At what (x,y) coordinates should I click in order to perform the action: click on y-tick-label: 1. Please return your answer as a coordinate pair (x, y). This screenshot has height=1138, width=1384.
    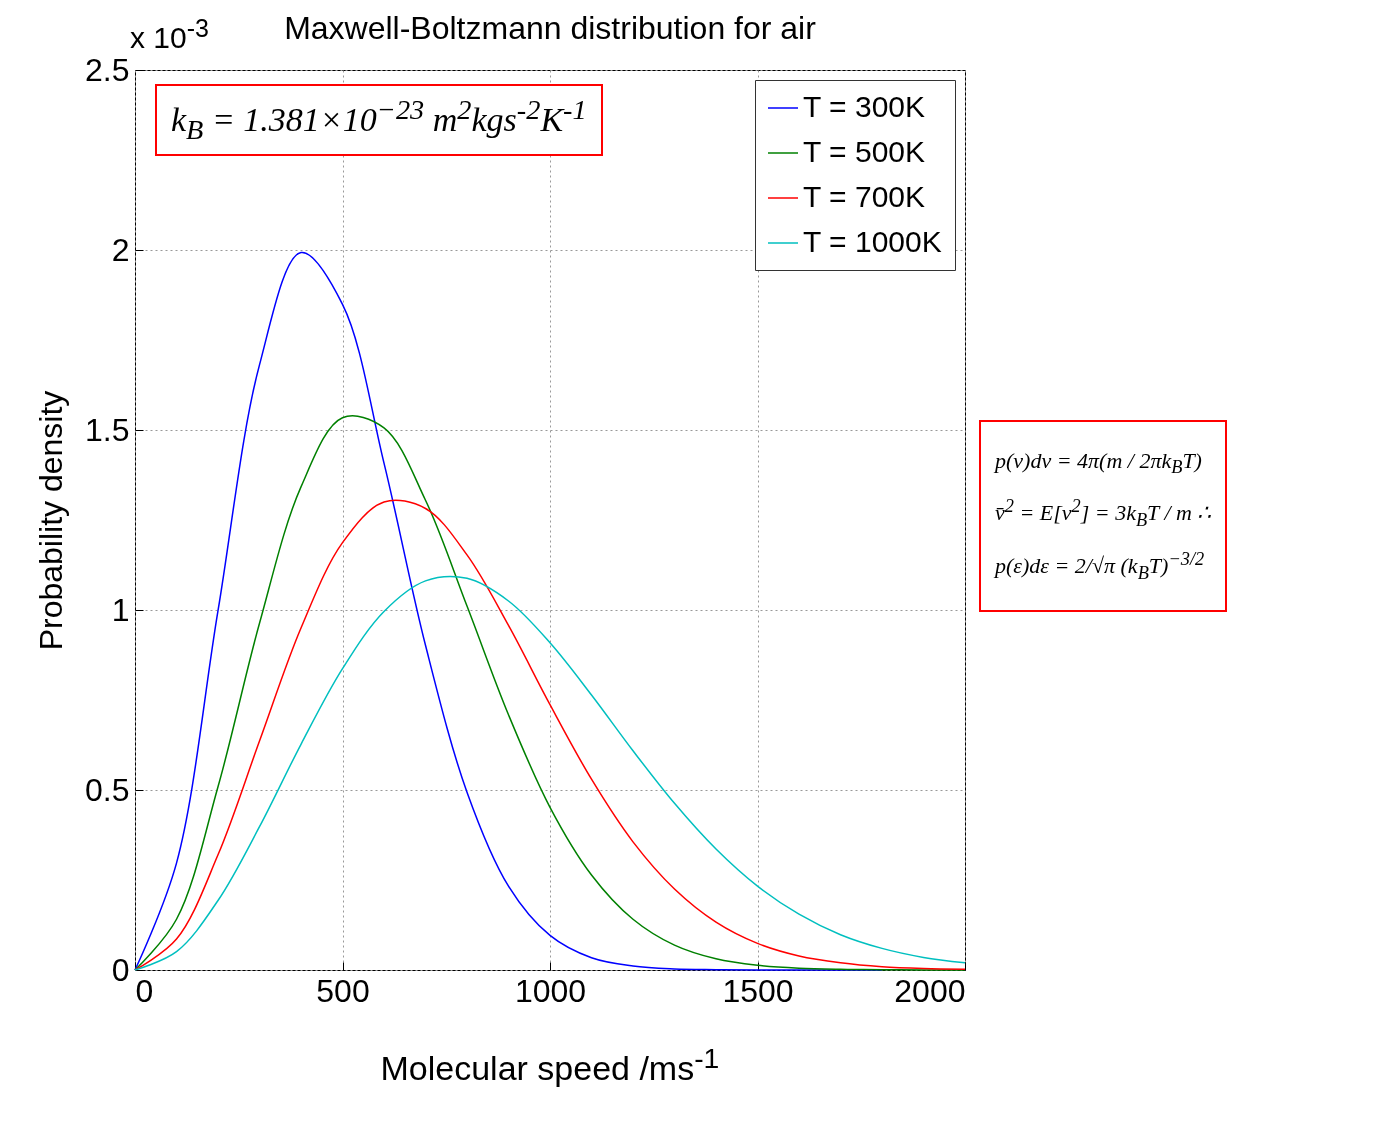
    Looking at the image, I should click on (120, 609).